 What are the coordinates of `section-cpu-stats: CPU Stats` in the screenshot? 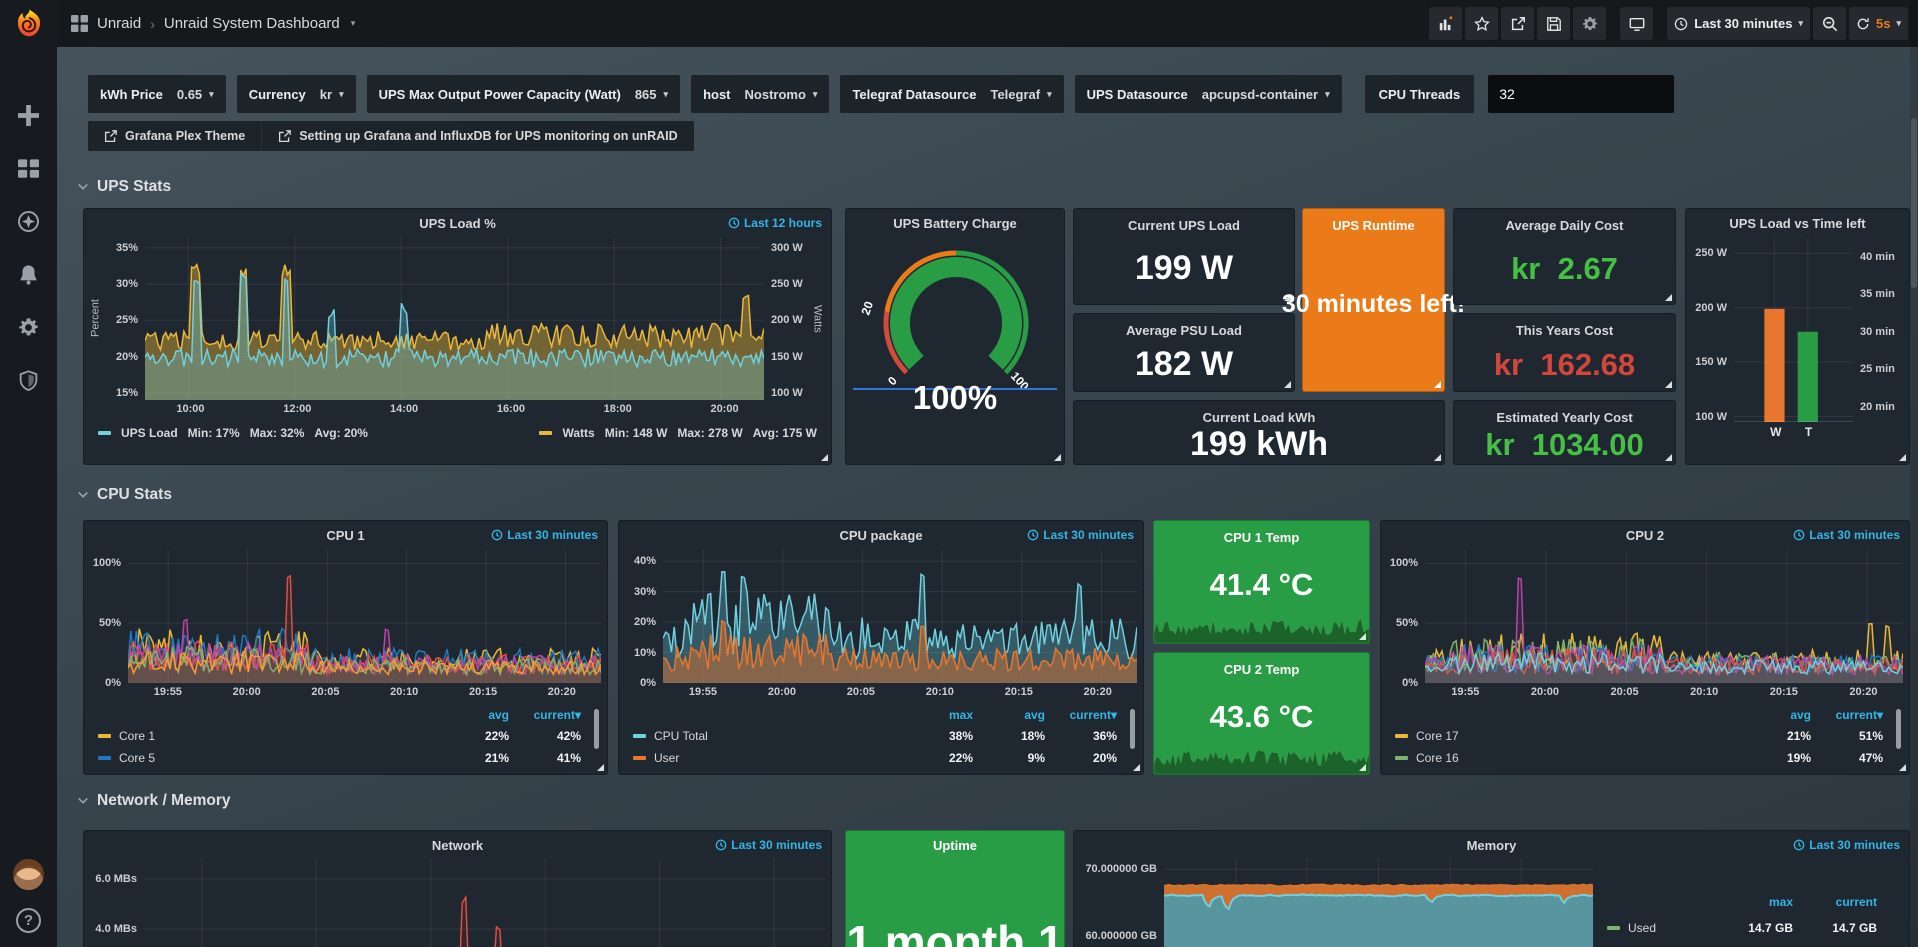 It's located at (124, 495).